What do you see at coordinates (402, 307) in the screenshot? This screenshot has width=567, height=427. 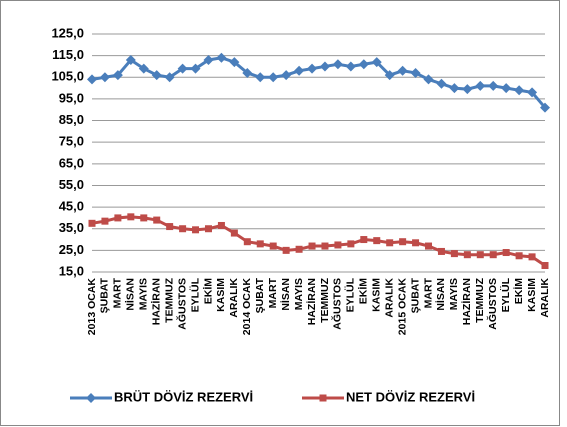 I see `x-tick-label: 2015 OCAK` at bounding box center [402, 307].